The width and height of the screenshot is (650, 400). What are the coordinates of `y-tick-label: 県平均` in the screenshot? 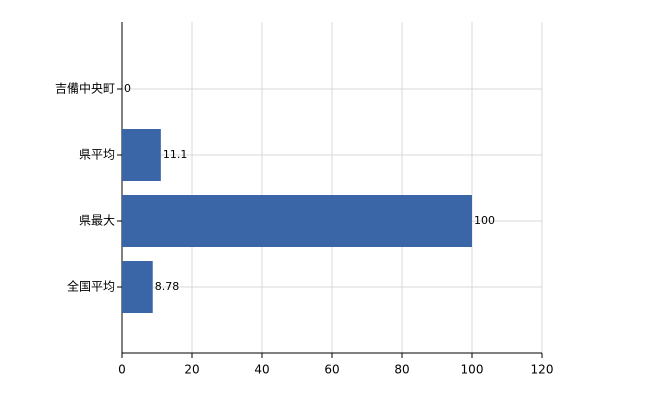 It's located at (97, 155).